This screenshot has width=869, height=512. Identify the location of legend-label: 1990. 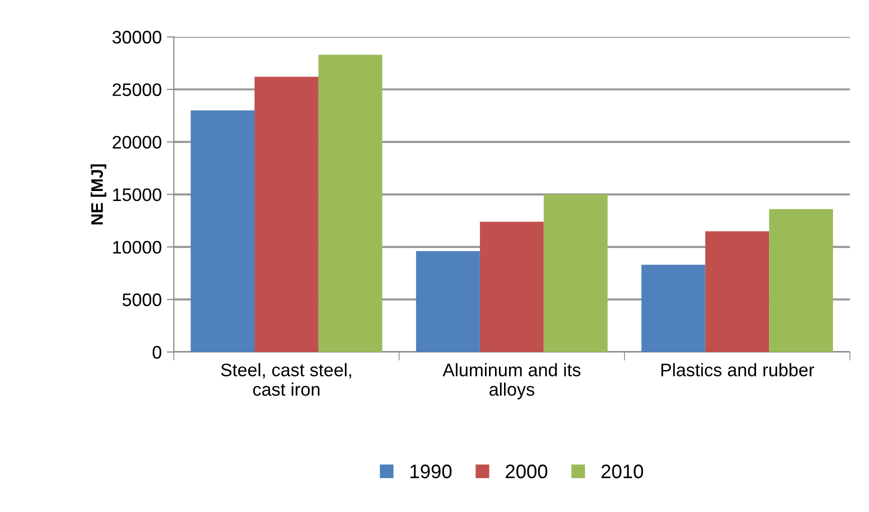
(431, 471).